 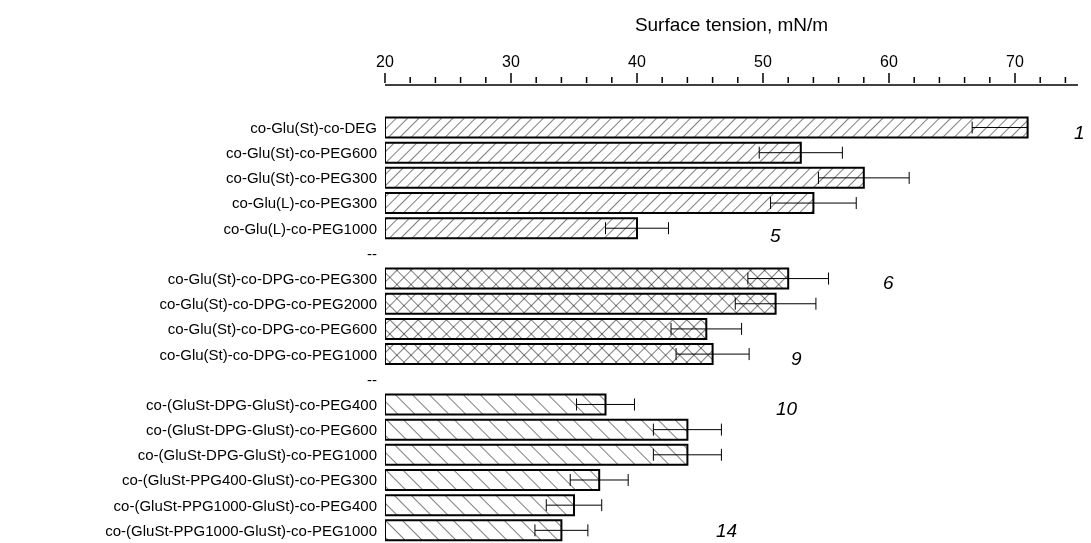 What do you see at coordinates (888, 282) in the screenshot?
I see `annotation: 6` at bounding box center [888, 282].